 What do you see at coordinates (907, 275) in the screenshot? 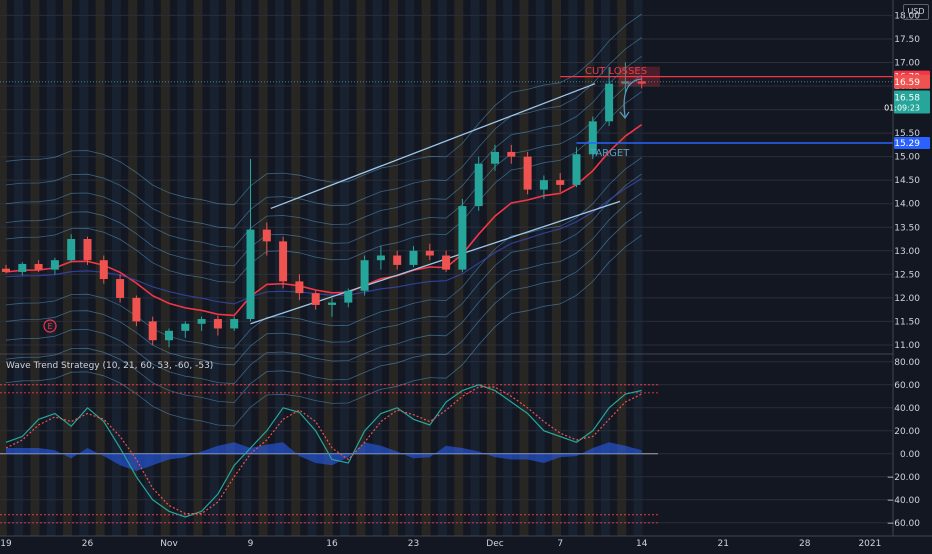
I see `price-tick-label: 12.50` at bounding box center [907, 275].